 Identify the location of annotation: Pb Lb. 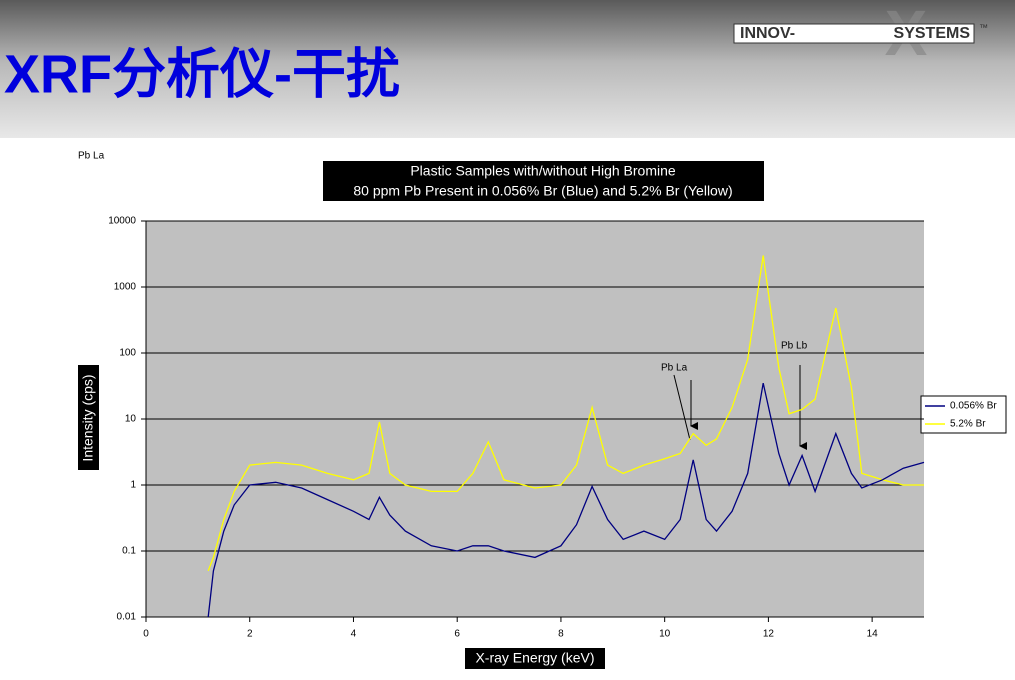
(794, 346).